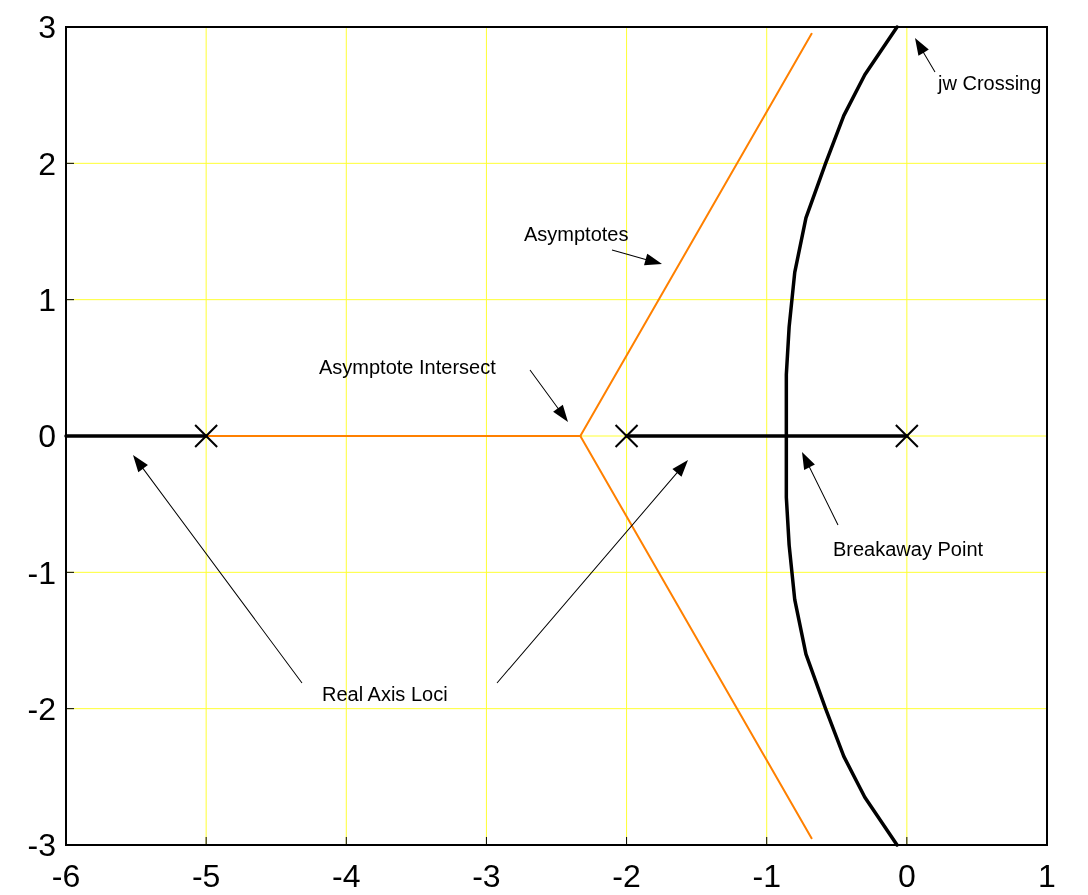  I want to click on x-tick-label: -5, so click(206, 876).